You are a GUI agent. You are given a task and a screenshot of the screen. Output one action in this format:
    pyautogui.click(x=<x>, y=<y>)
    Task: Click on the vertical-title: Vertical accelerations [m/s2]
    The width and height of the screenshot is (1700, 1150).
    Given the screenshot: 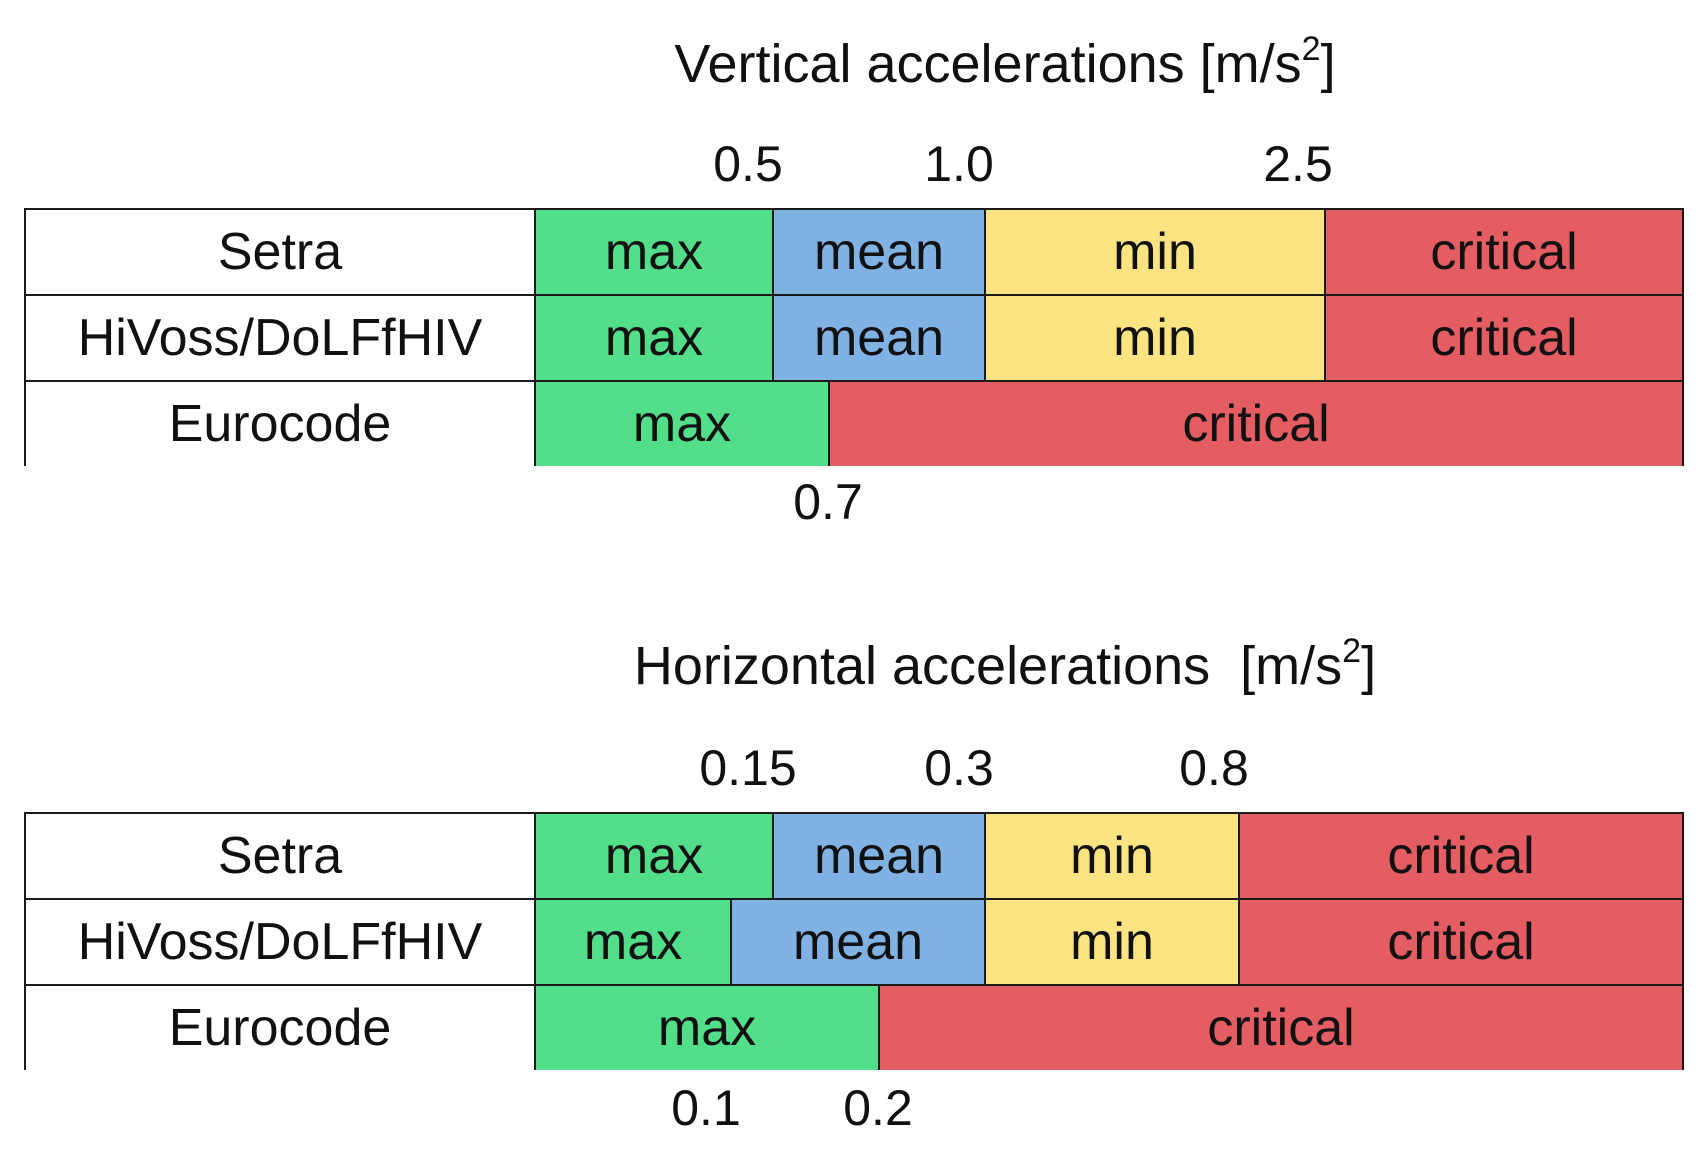 What is the action you would take?
    pyautogui.click(x=1005, y=62)
    